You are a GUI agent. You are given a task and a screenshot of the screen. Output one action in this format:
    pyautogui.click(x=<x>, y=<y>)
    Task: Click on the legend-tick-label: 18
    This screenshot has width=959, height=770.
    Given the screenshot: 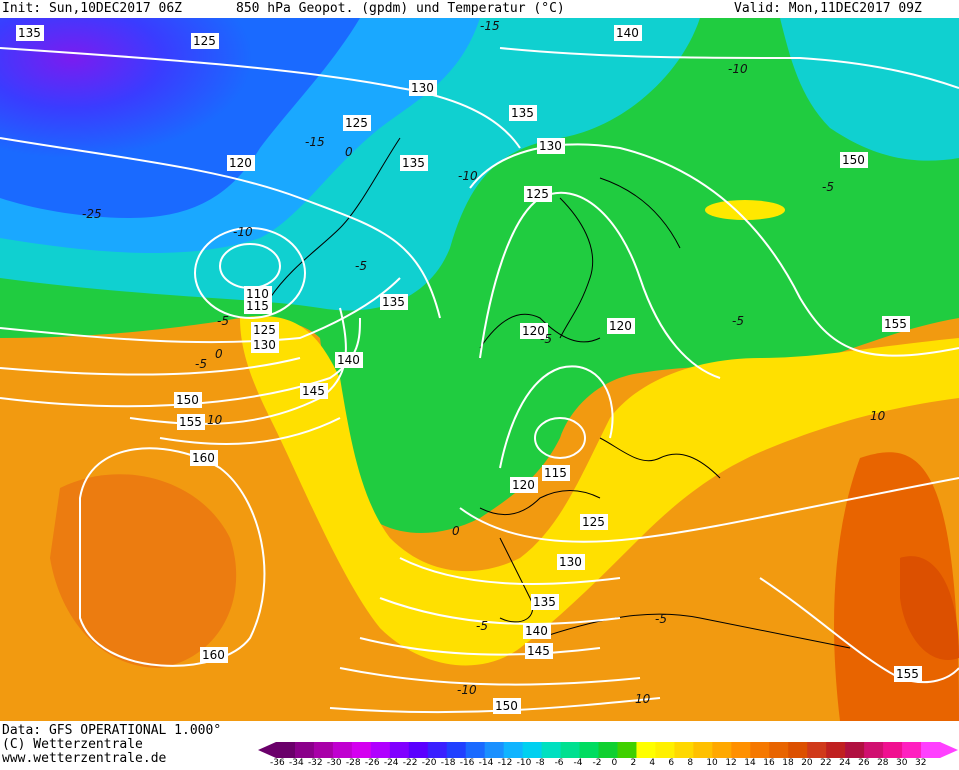 What is the action you would take?
    pyautogui.click(x=788, y=763)
    